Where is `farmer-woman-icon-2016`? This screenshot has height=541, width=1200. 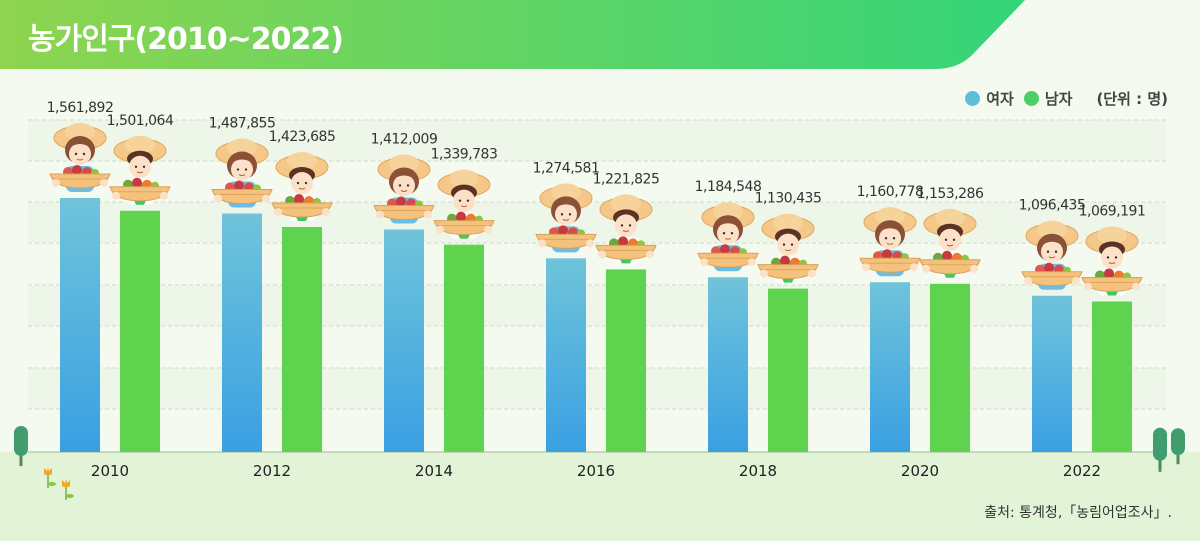 farmer-woman-icon-2016 is located at coordinates (566, 218).